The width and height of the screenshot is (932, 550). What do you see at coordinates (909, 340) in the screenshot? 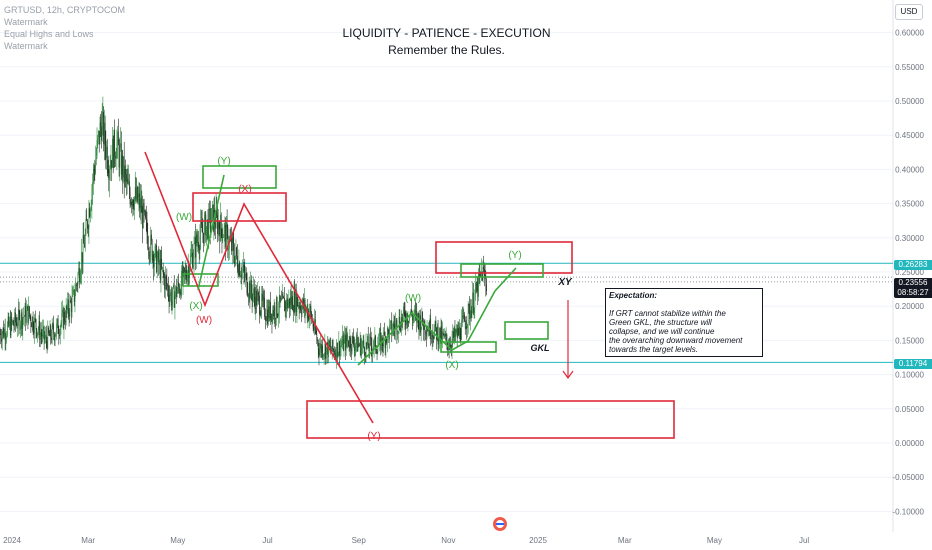
I see `y-tick-label: 0.15000` at bounding box center [909, 340].